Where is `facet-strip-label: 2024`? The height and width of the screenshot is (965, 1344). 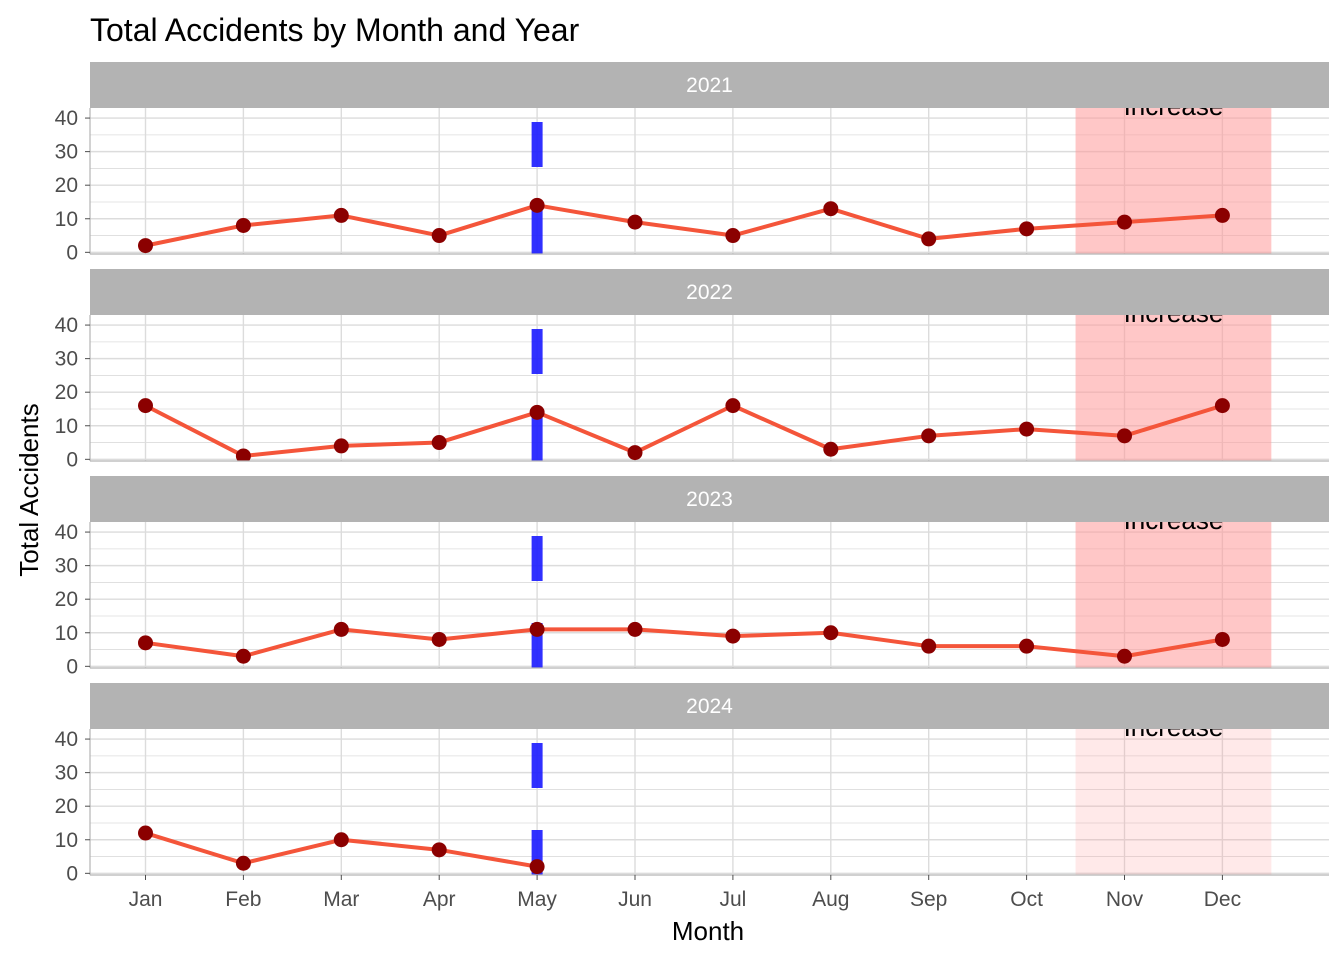
facet-strip-label: 2024 is located at coordinates (709, 706).